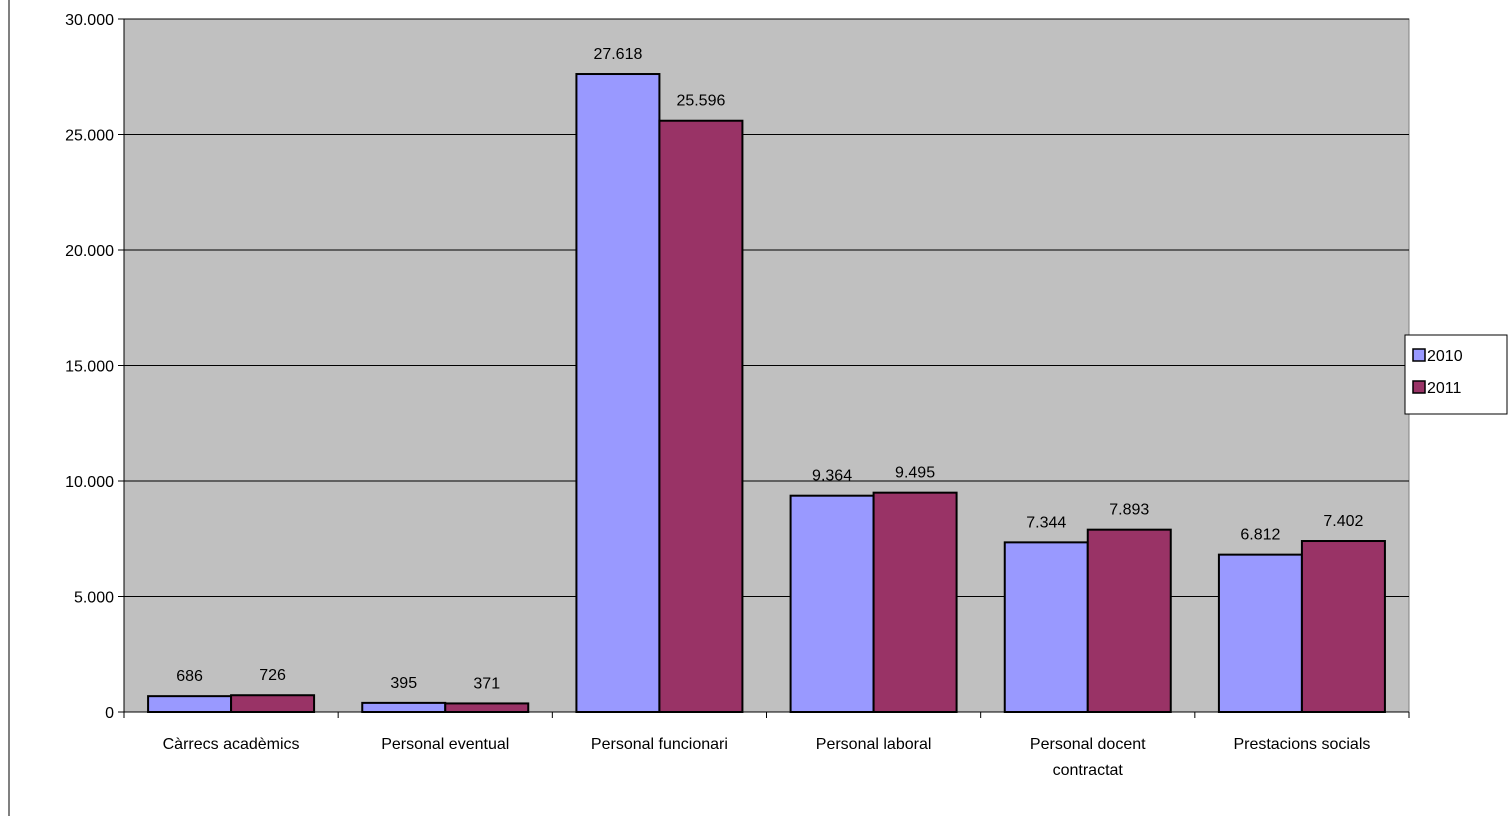 Image resolution: width=1512 pixels, height=816 pixels. Describe the element at coordinates (231, 744) in the screenshot. I see `x-tick-label: Càrrecs acadèmics` at that location.